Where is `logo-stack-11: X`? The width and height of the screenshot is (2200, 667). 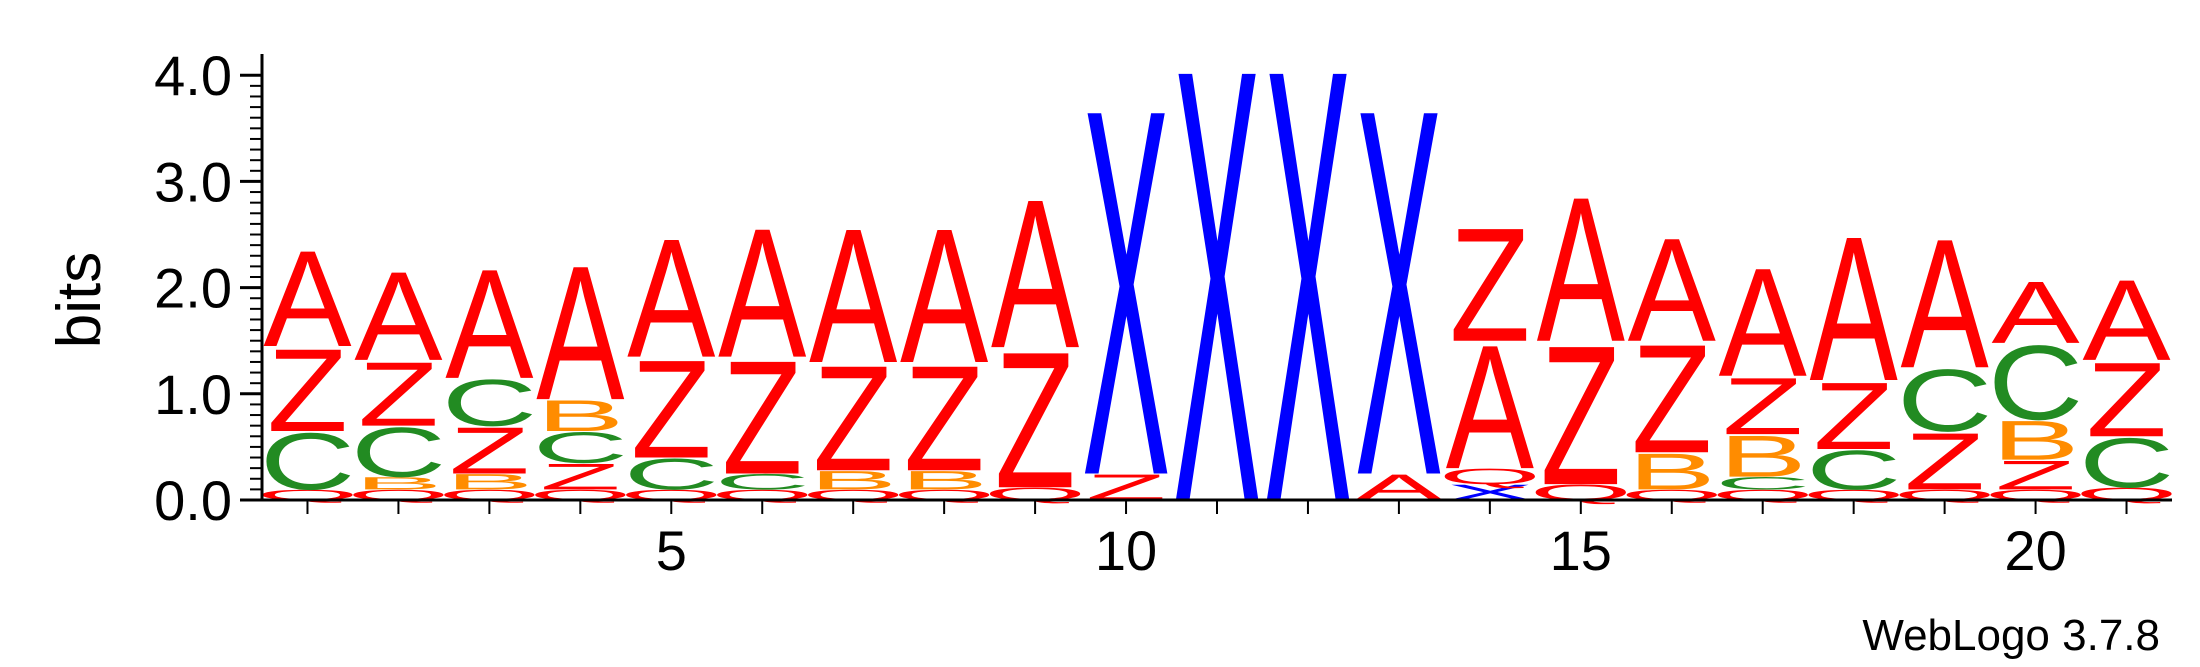 logo-stack-11: X is located at coordinates (1217, 315).